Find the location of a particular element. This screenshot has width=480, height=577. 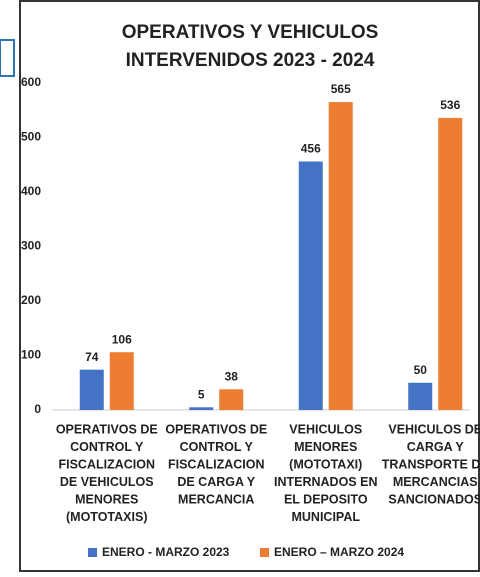

y-tick-label: 400 is located at coordinates (31, 191).